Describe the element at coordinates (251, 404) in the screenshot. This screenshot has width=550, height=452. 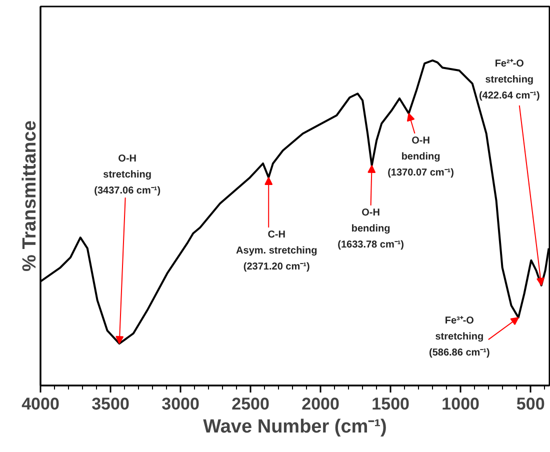
I see `x-tick-label: 2500` at that location.